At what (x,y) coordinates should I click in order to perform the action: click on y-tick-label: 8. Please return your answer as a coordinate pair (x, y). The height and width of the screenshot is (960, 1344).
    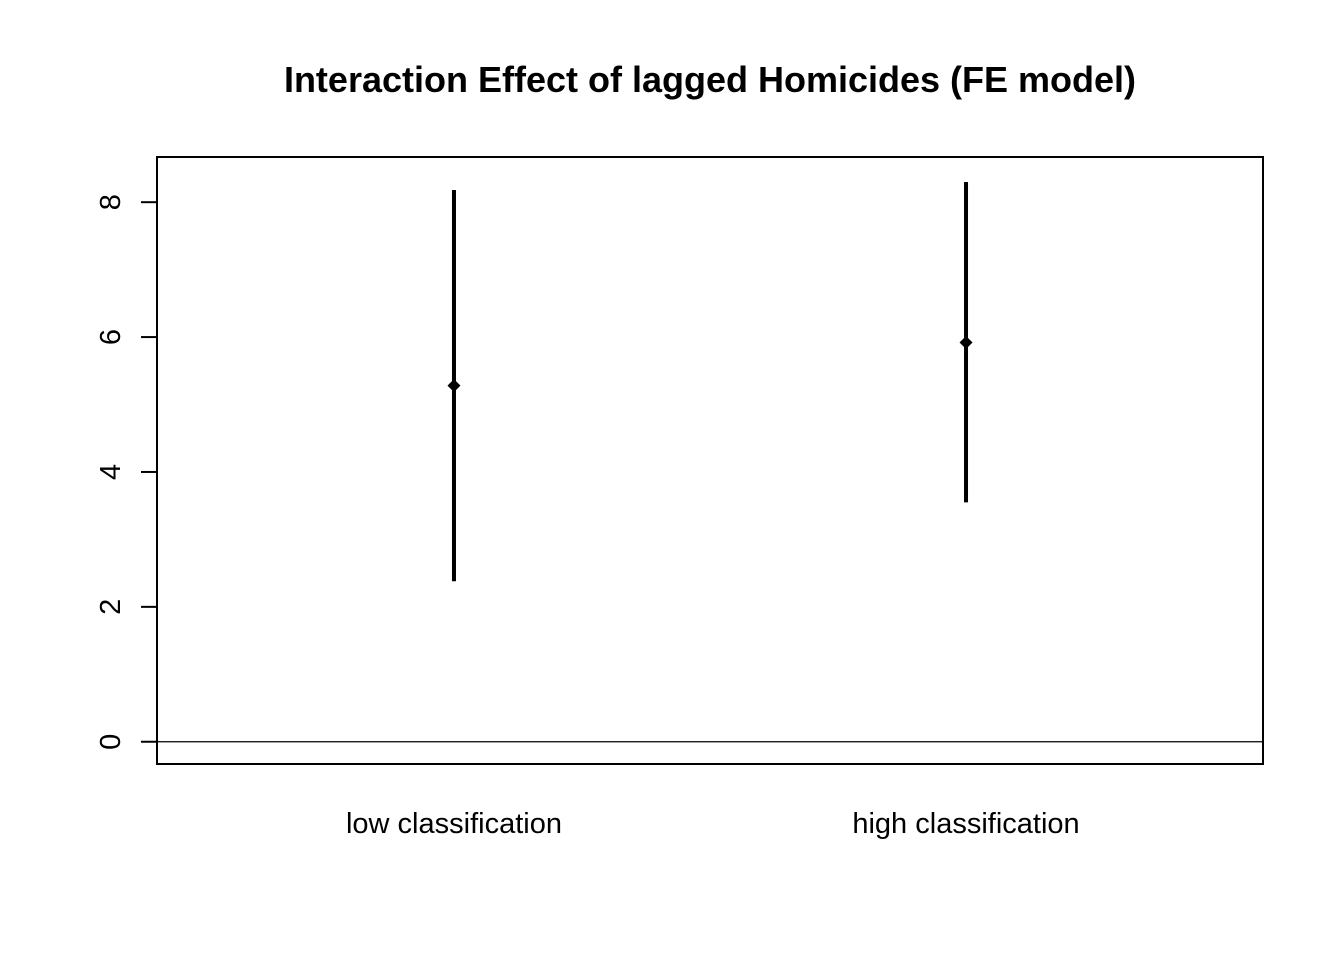
    Looking at the image, I should click on (111, 202).